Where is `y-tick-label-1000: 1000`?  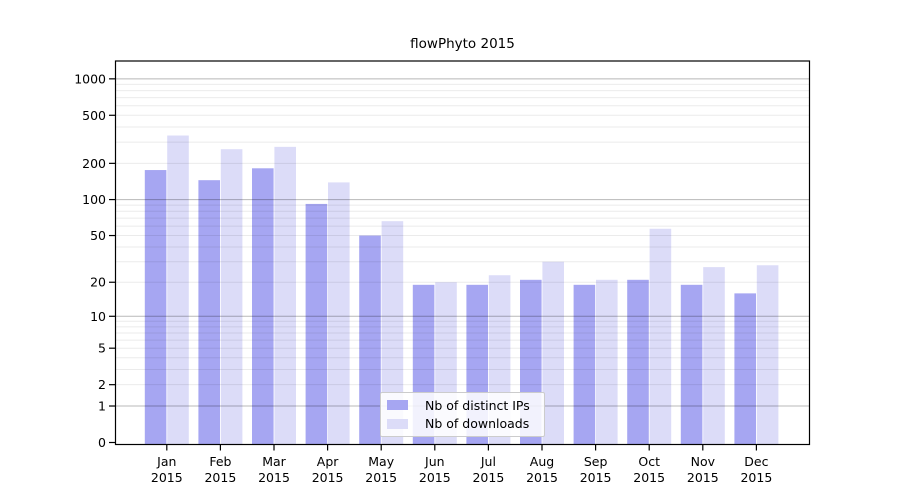
y-tick-label-1000: 1000 is located at coordinates (90, 78).